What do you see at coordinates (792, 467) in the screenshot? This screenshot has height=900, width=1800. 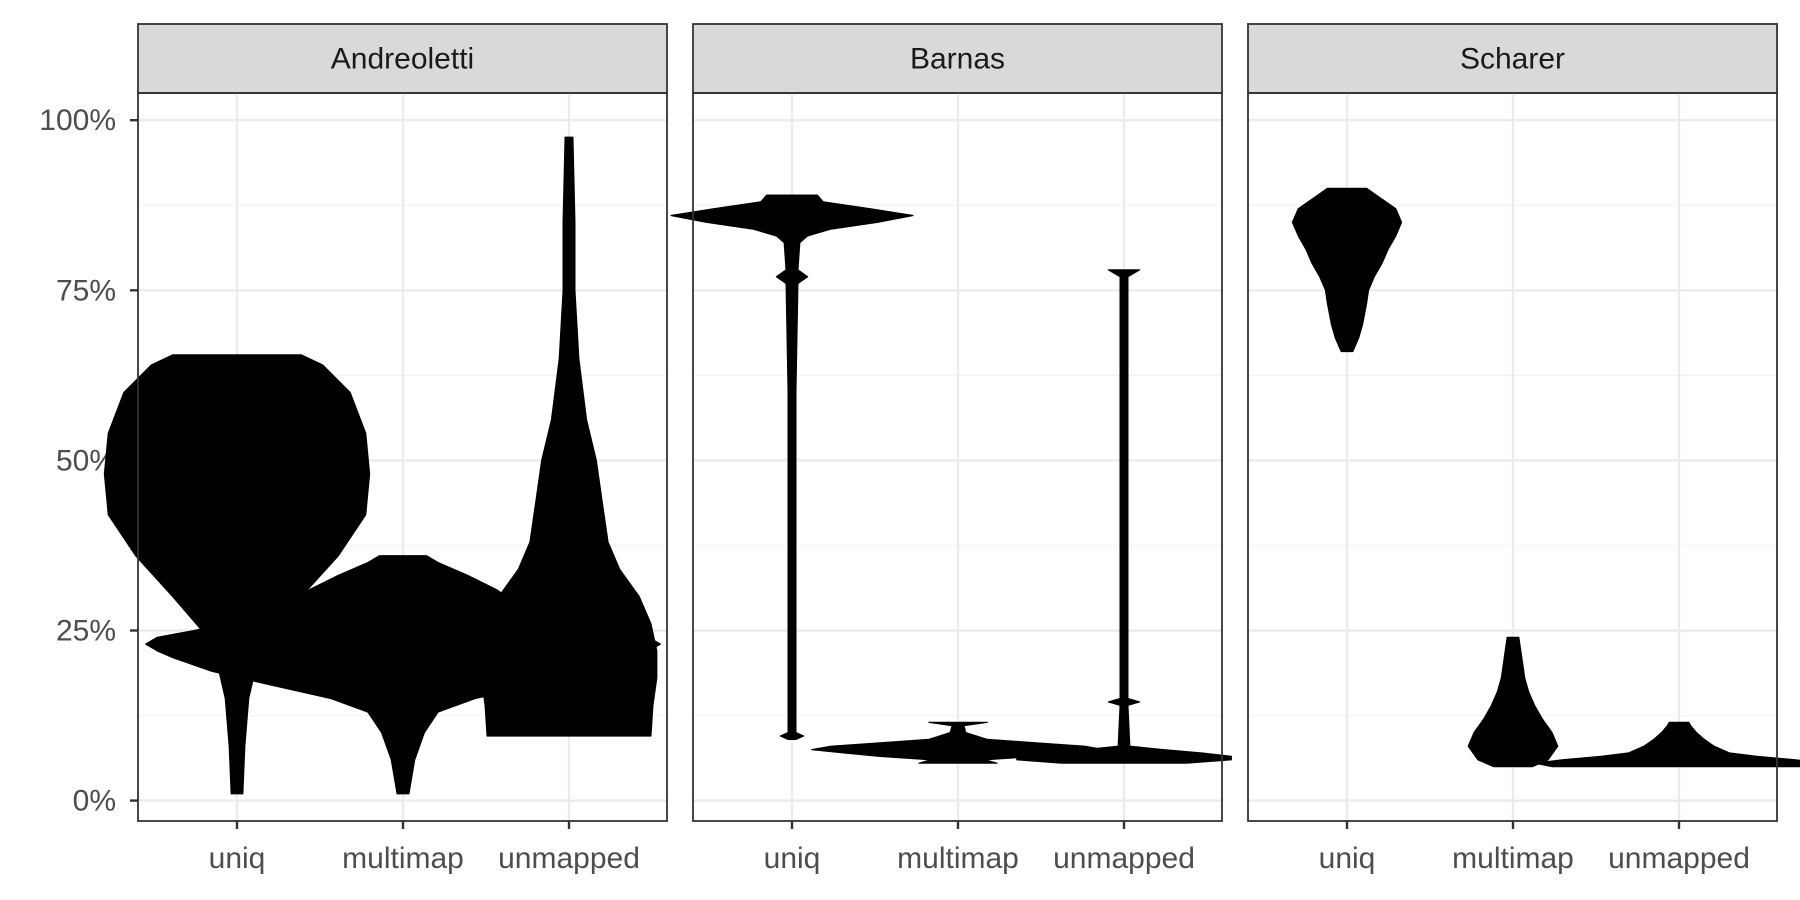 I see `violin-barnas-uniq` at bounding box center [792, 467].